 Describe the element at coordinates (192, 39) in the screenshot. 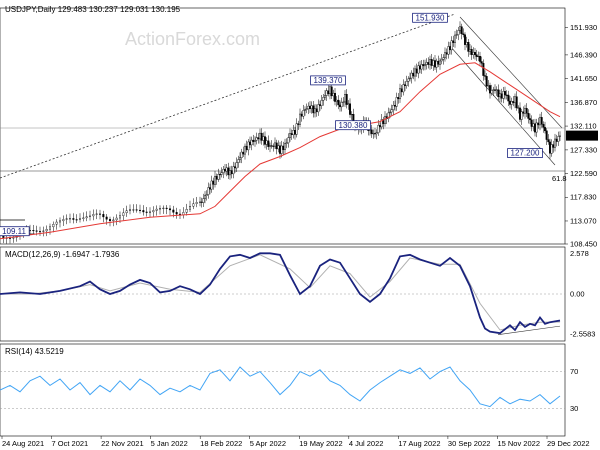

I see `watermark: ActionForex.com` at that location.